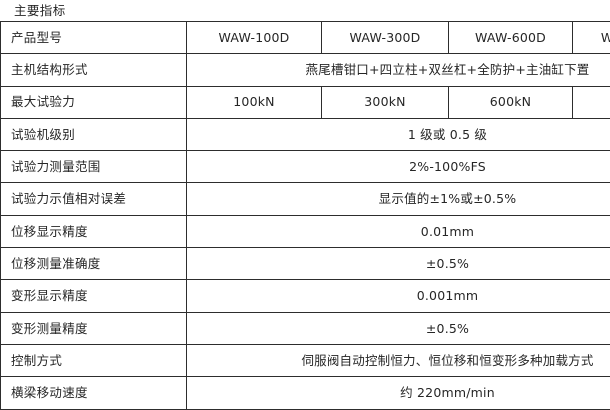 This screenshot has width=610, height=410. Describe the element at coordinates (94, 70) in the screenshot. I see `row-label: 主机结构形式` at that location.